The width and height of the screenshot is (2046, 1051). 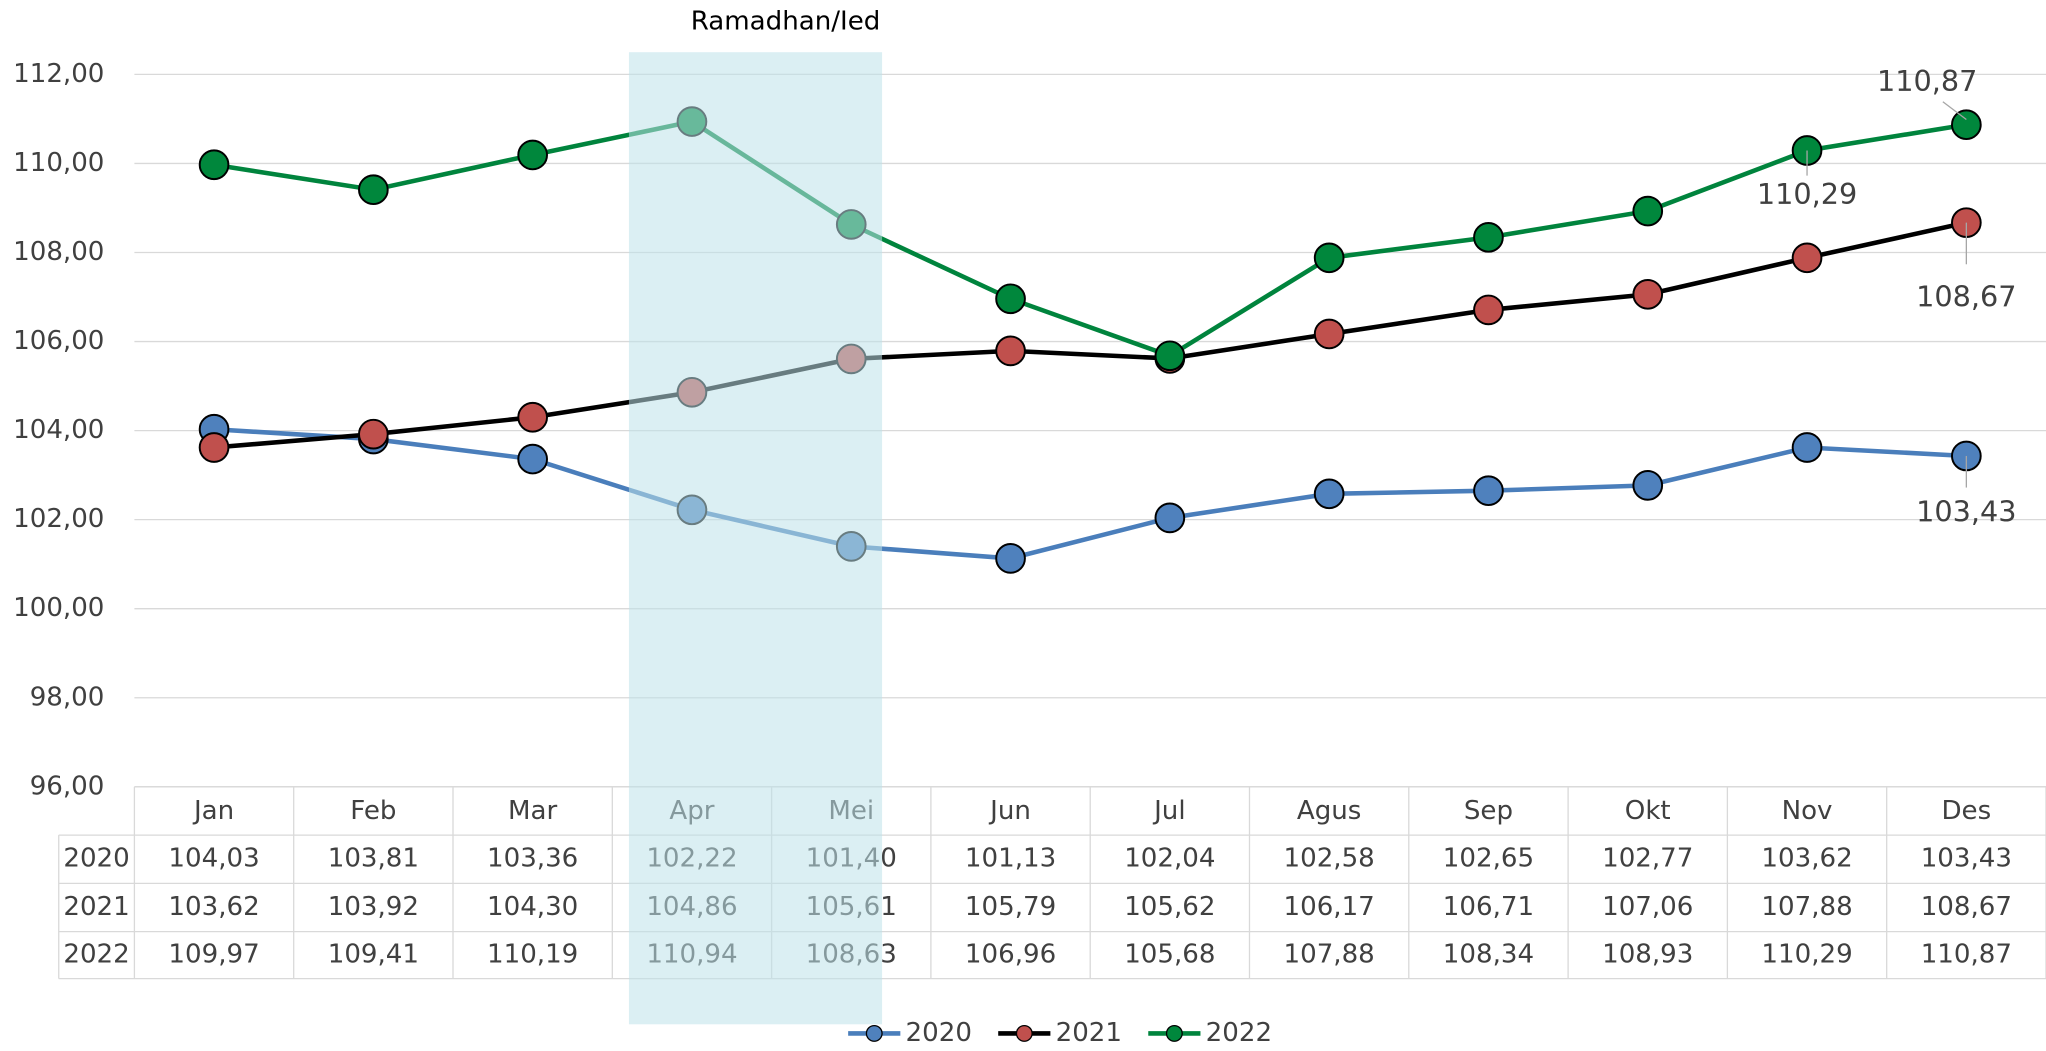 I want to click on table-cell: 102,58, so click(x=1329, y=859).